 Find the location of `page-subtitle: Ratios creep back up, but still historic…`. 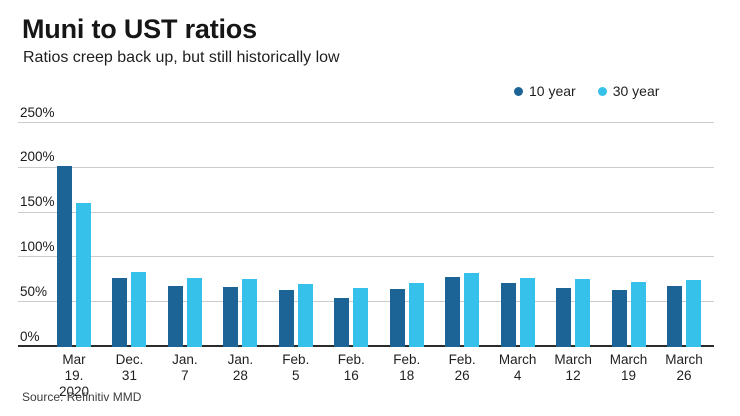

page-subtitle: Ratios creep back up, but still historic… is located at coordinates (181, 57).